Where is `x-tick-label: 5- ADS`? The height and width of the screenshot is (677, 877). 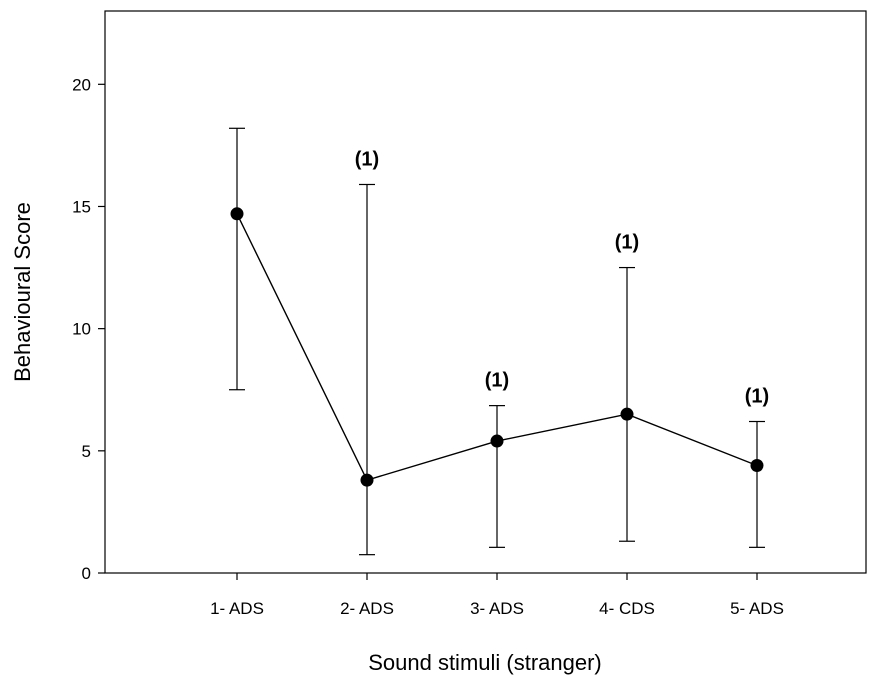
x-tick-label: 5- ADS is located at coordinates (757, 608).